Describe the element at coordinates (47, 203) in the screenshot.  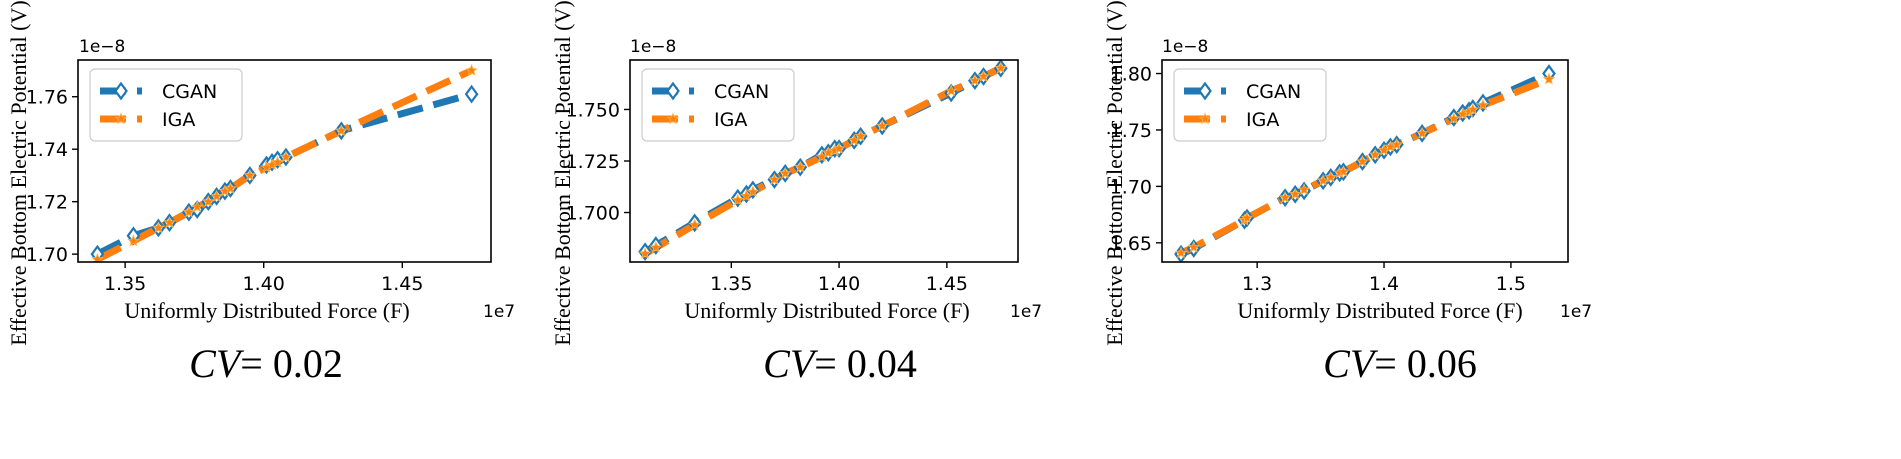
I see `y-tick-label: 1.72` at that location.